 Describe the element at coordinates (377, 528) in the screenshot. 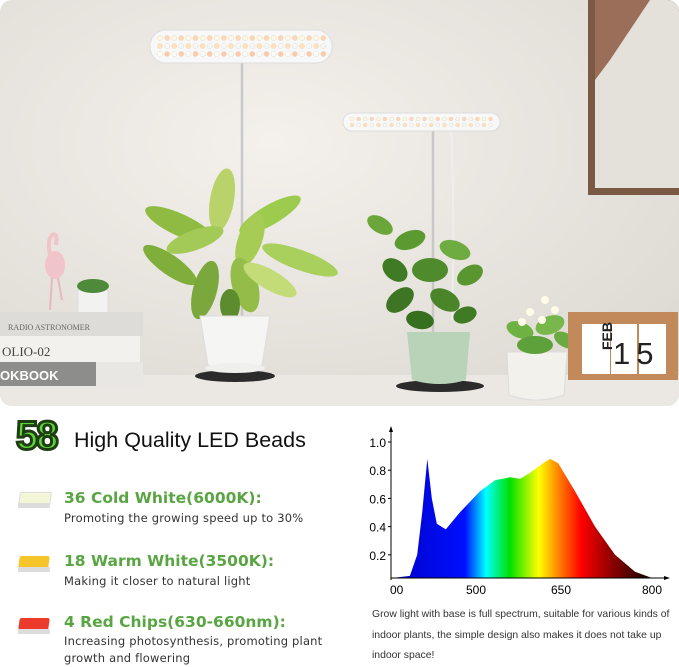

I see `y-tick-label: 0.4` at that location.